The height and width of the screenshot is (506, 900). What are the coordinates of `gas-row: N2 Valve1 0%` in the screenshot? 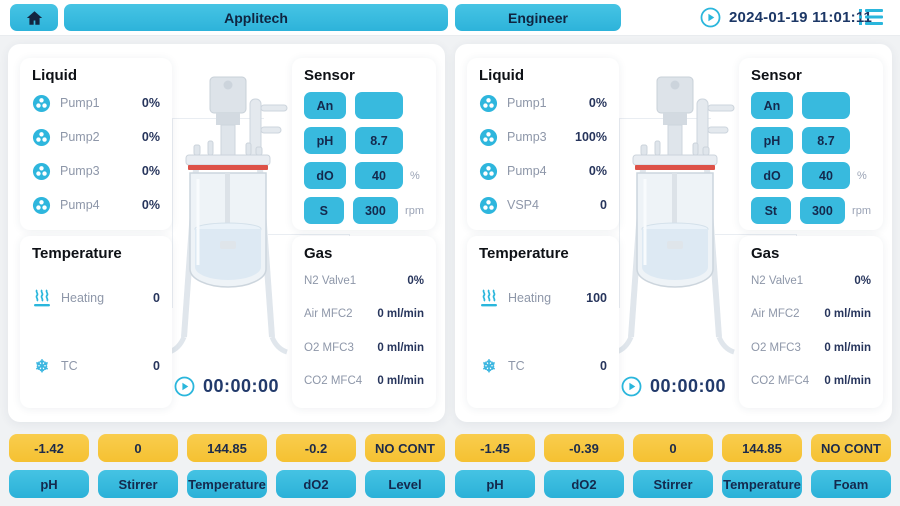 It's located at (811, 281).